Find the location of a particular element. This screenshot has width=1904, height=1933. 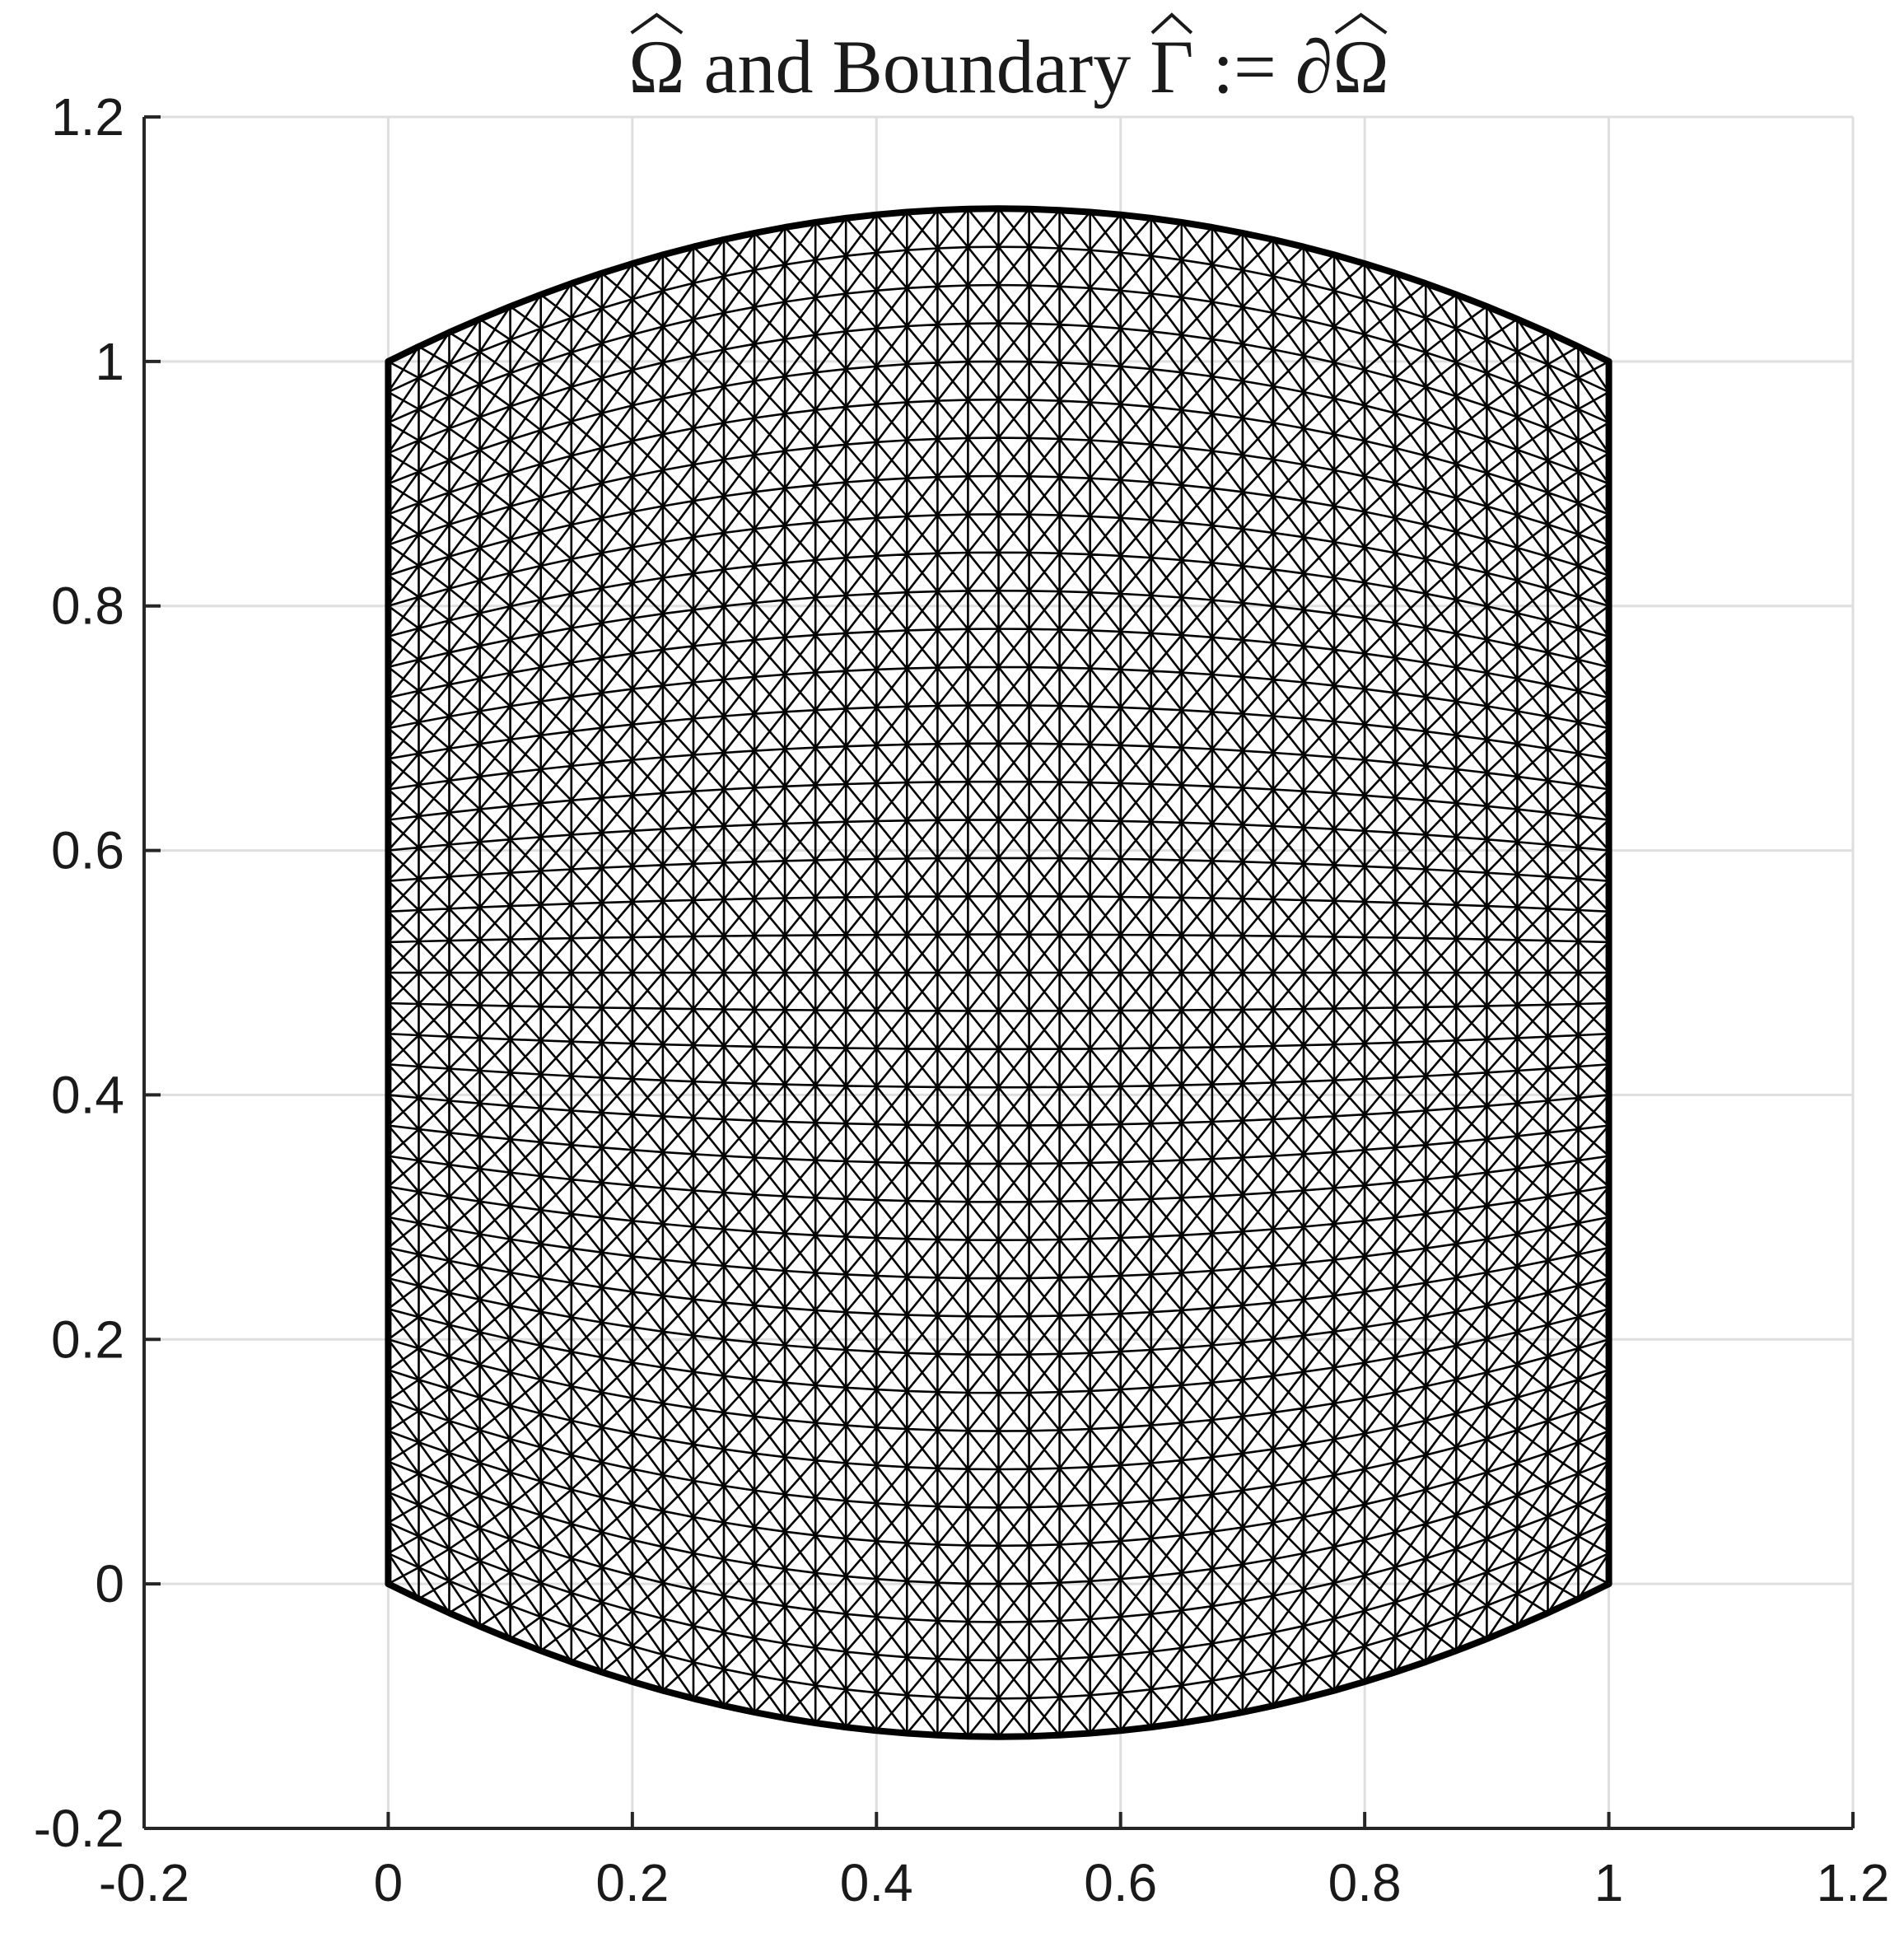

x-tick-label-6: 1 is located at coordinates (1609, 1883).